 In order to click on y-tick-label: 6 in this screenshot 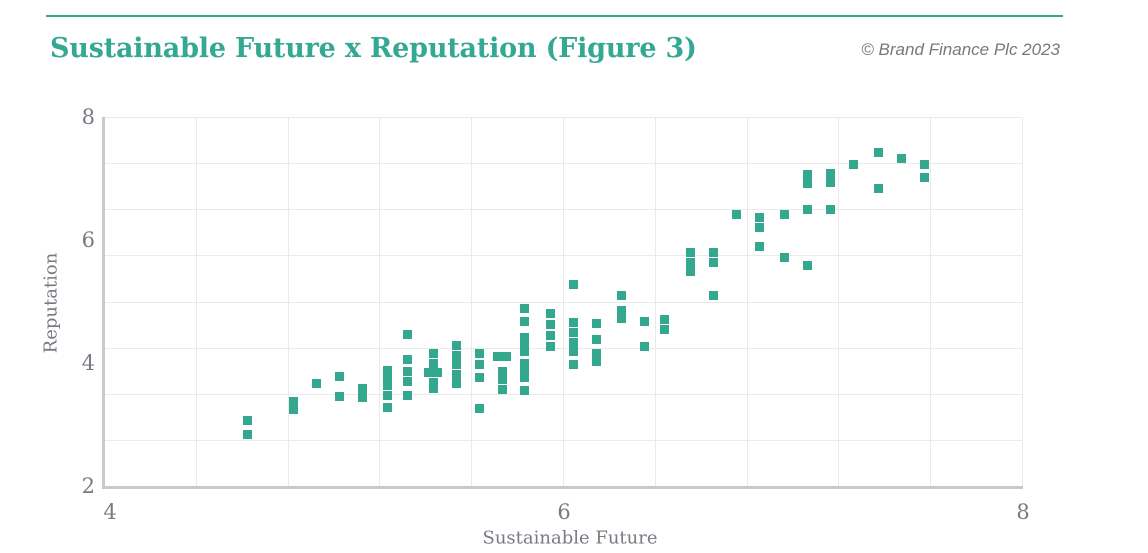, I will do `click(88, 240)`.